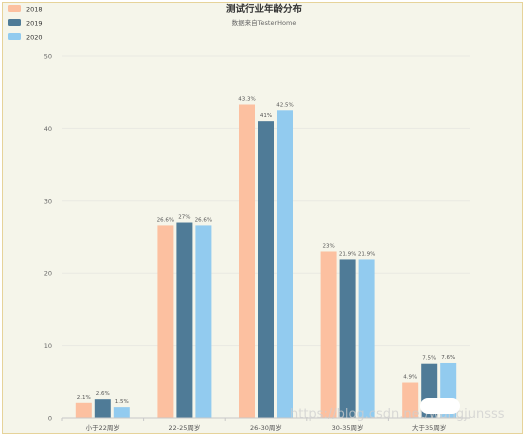 This screenshot has height=438, width=527. I want to click on data-label: 23%, so click(328, 246).